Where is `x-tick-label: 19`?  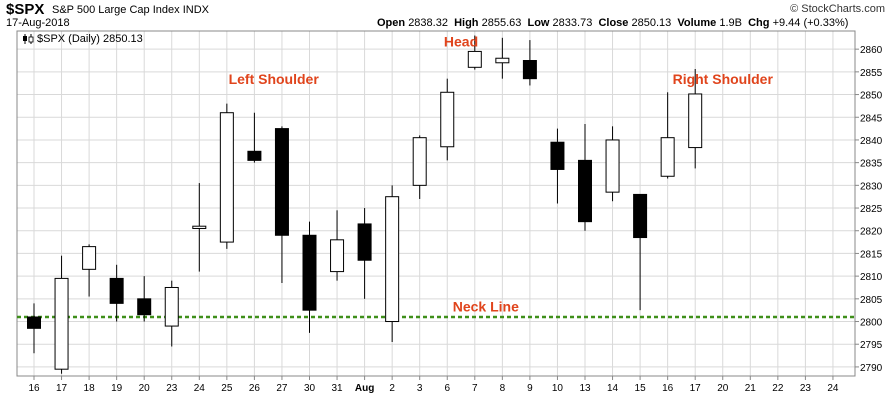 x-tick-label: 19 is located at coordinates (117, 388).